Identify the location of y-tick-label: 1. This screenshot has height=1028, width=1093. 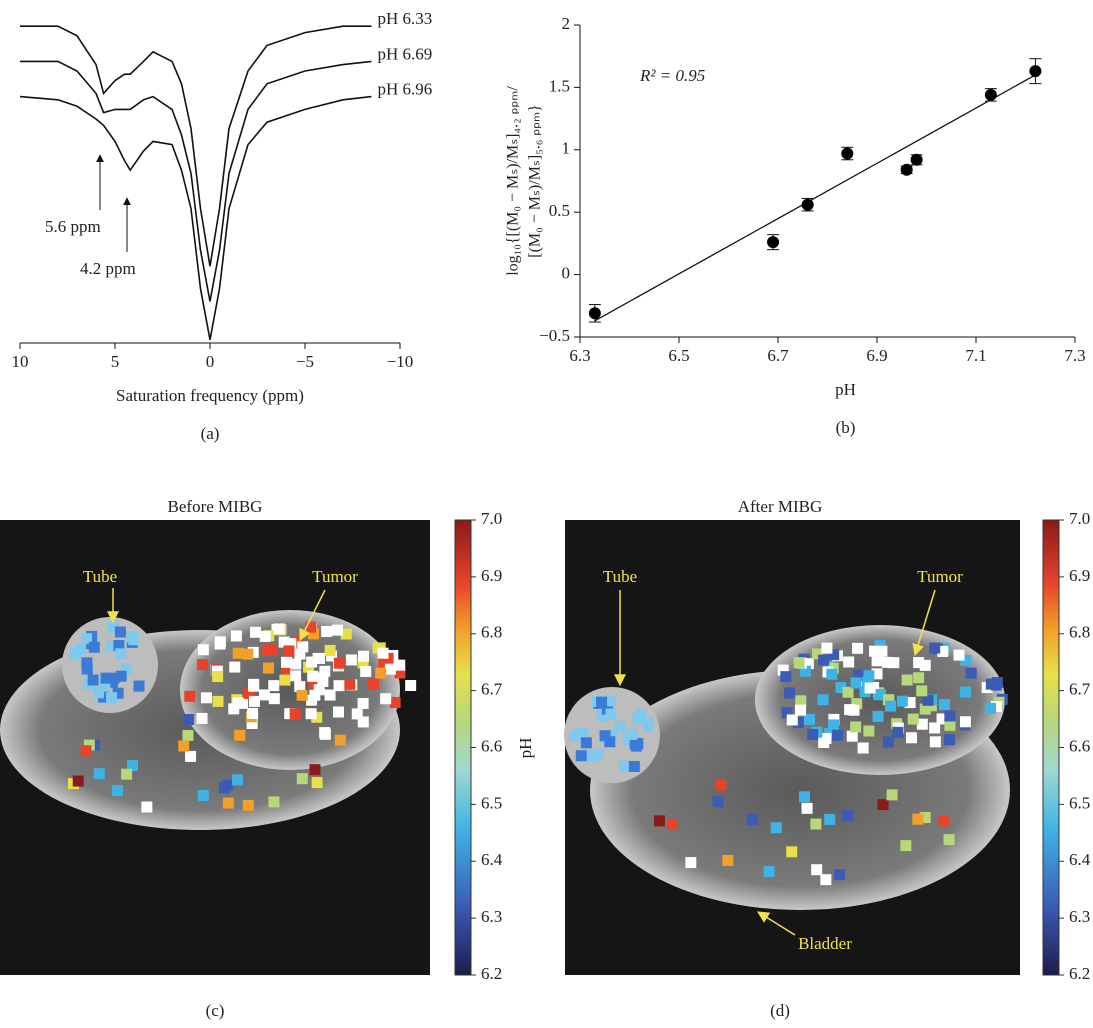
(566, 148).